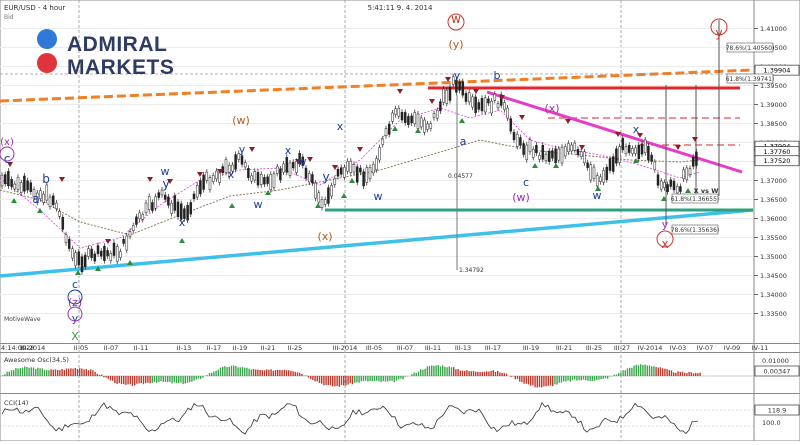 The width and height of the screenshot is (800, 445). What do you see at coordinates (455, 44) in the screenshot?
I see `wave-label: (y)` at bounding box center [455, 44].